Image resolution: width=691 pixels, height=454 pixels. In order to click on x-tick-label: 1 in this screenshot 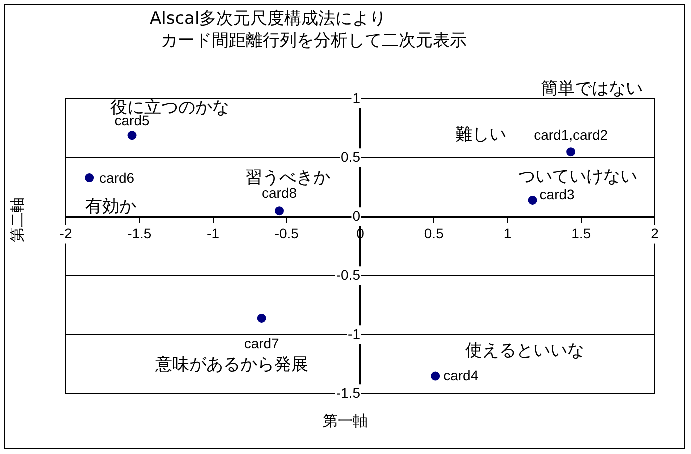, I will do `click(508, 233)`.